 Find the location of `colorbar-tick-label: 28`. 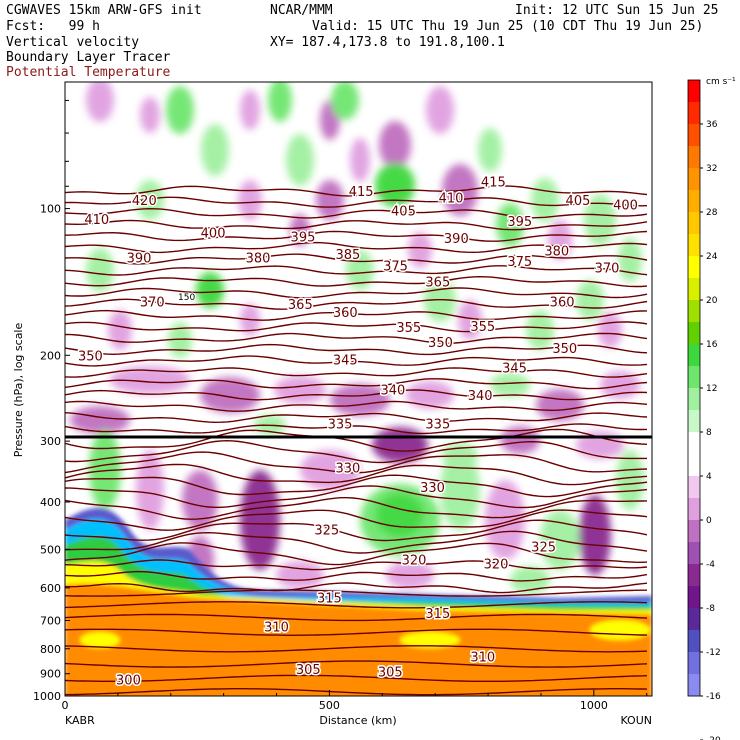

colorbar-tick-label: 28 is located at coordinates (712, 213).